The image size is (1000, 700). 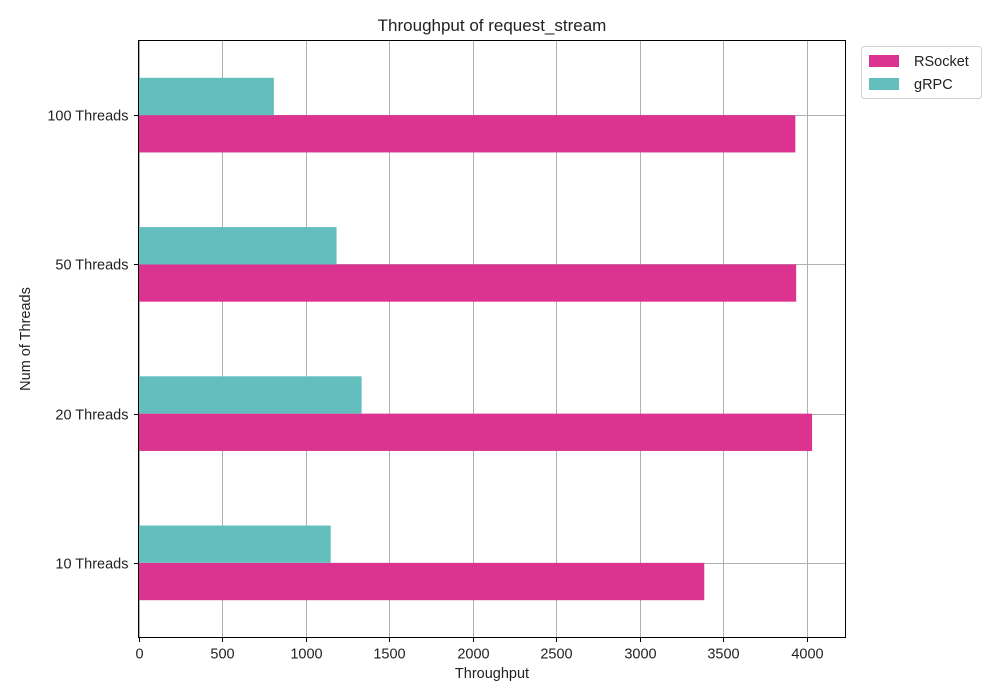 What do you see at coordinates (723, 655) in the screenshot?
I see `x-tick-label: 3500` at bounding box center [723, 655].